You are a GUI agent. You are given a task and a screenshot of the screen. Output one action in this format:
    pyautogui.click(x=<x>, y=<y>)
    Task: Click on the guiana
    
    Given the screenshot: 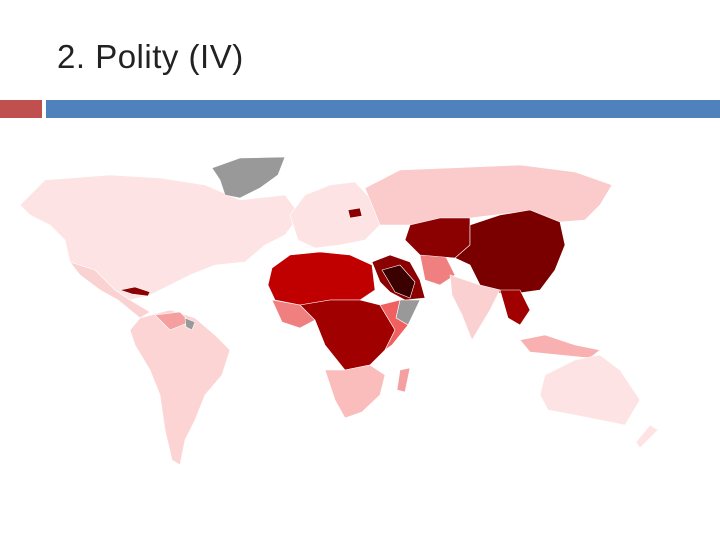 What is the action you would take?
    pyautogui.click(x=190, y=324)
    